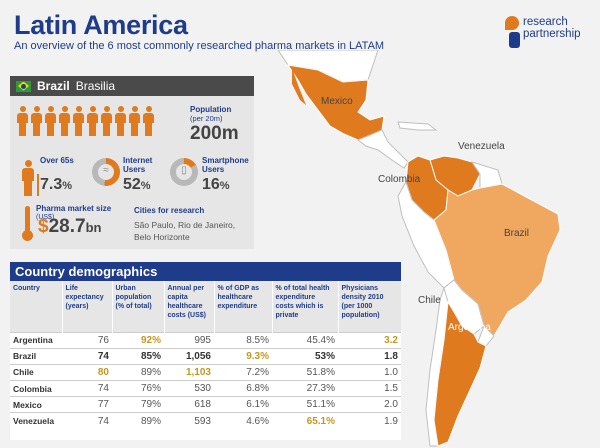  What do you see at coordinates (23, 86) in the screenshot?
I see `brazil-flag-icon` at bounding box center [23, 86].